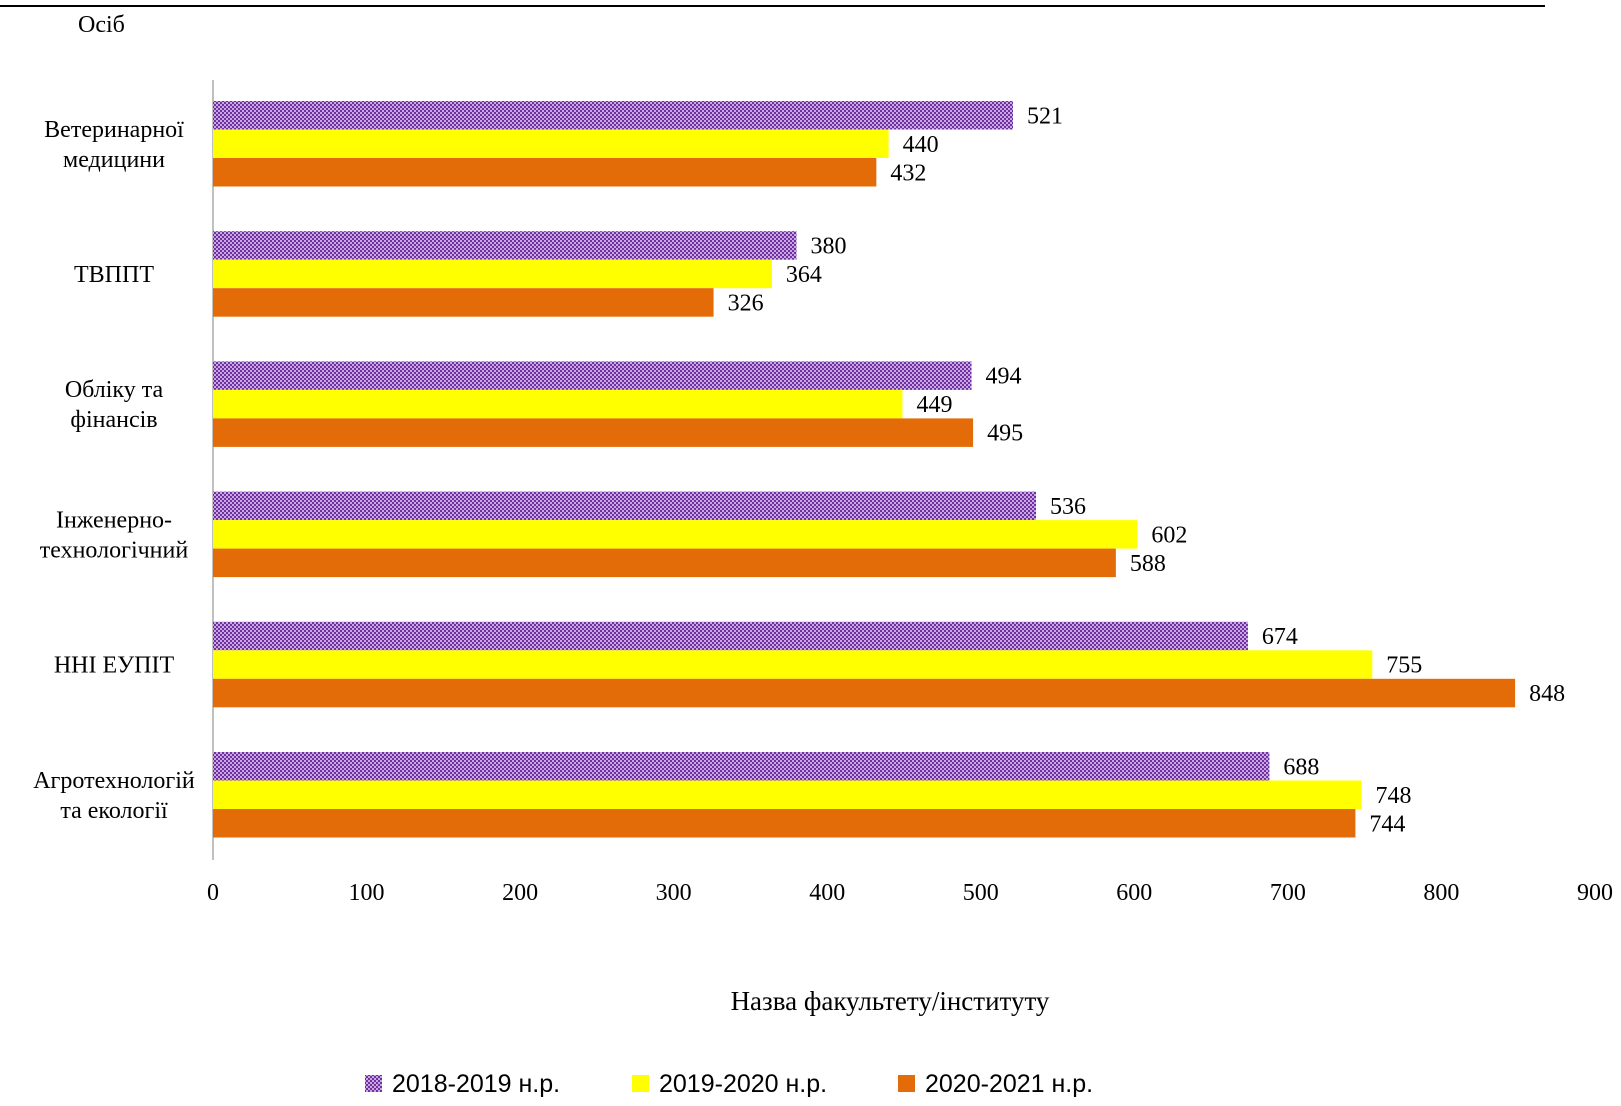 This screenshot has width=1621, height=1106. What do you see at coordinates (981, 893) in the screenshot?
I see `x-tick-5: 500` at bounding box center [981, 893].